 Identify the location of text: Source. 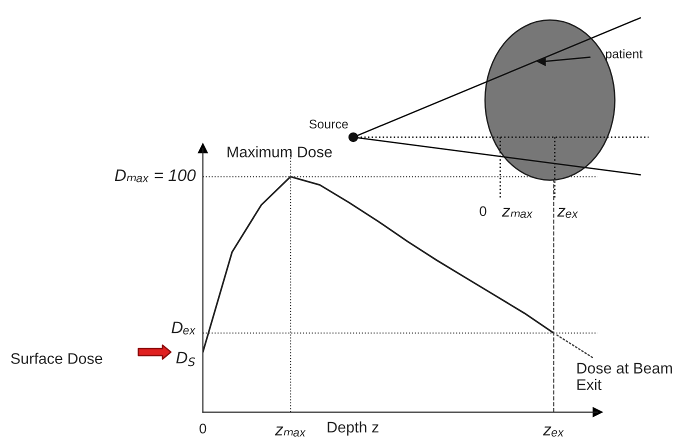
(328, 124).